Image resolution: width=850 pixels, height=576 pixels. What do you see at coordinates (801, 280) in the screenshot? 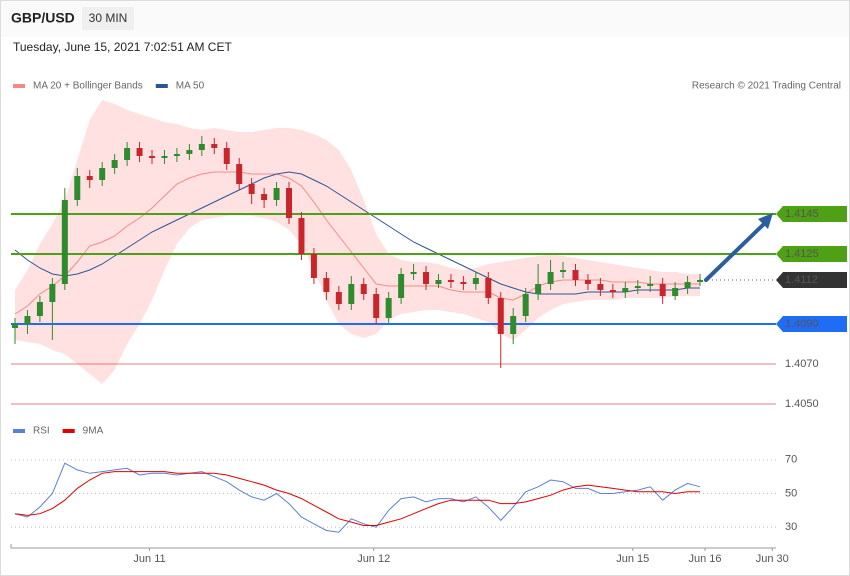
I see `level-label: 1.4112` at bounding box center [801, 280].